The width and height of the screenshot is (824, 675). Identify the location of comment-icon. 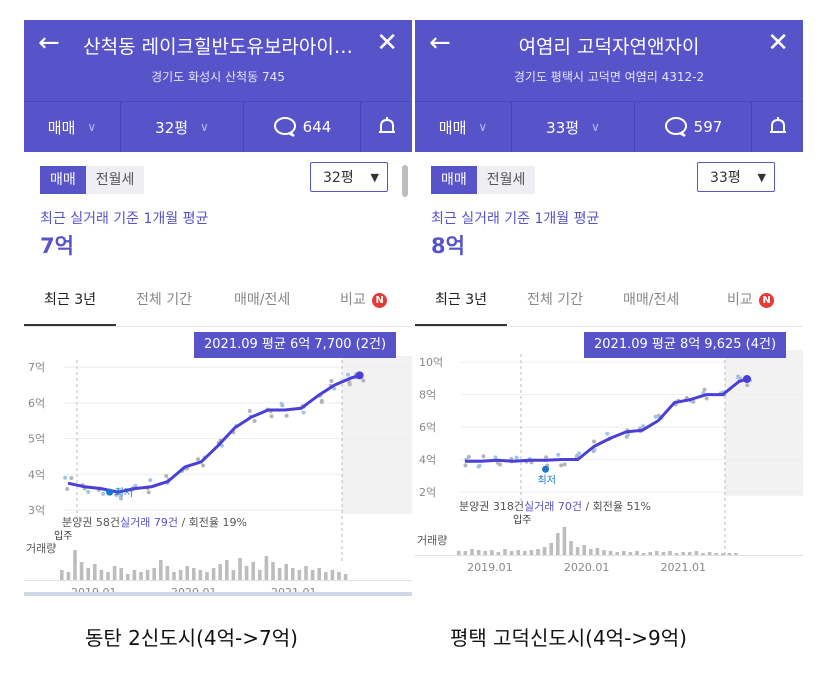
(284, 127).